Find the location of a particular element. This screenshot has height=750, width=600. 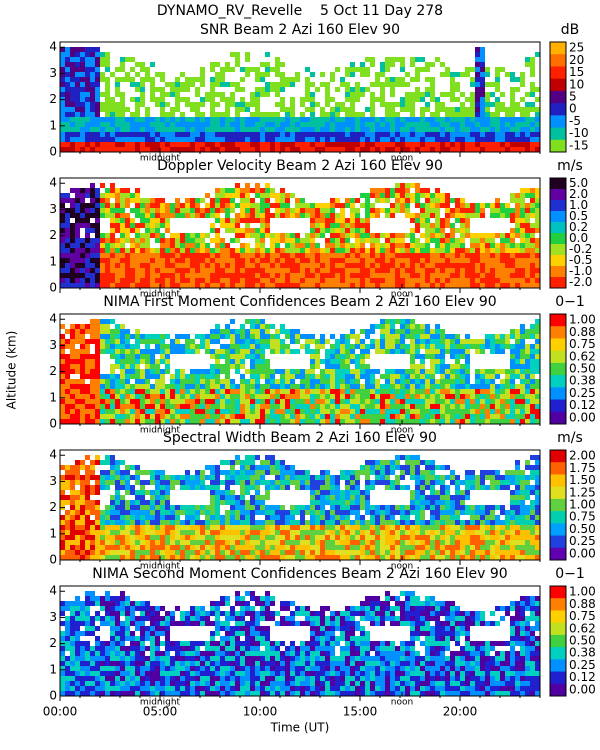

colorbar-swatch is located at coordinates (558, 357).